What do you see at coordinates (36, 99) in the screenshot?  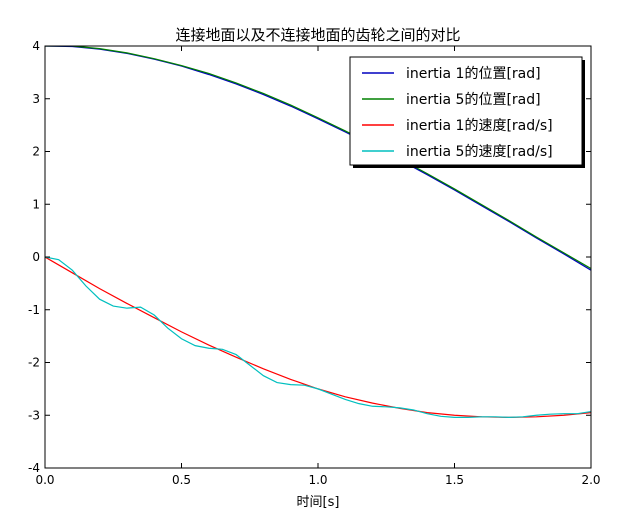 I see `y-tick-label: 3` at bounding box center [36, 99].